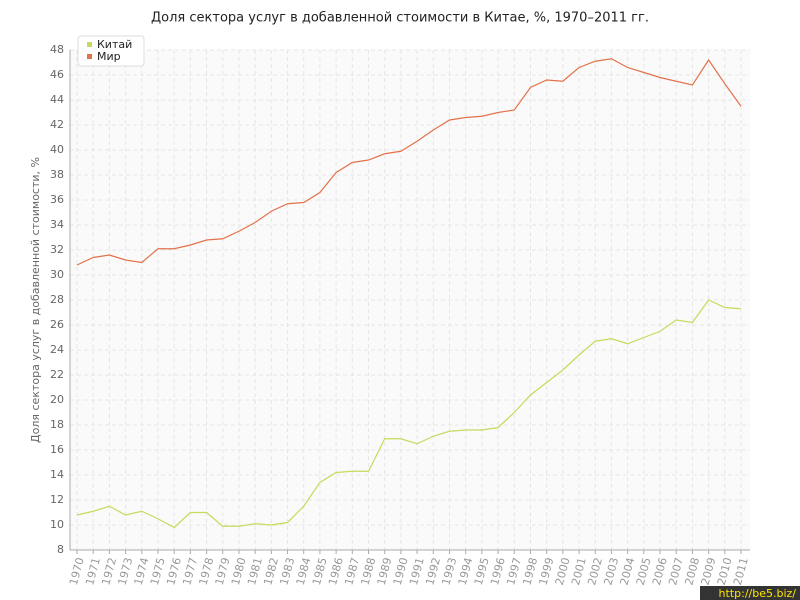  I want to click on legend-box, so click(111, 51).